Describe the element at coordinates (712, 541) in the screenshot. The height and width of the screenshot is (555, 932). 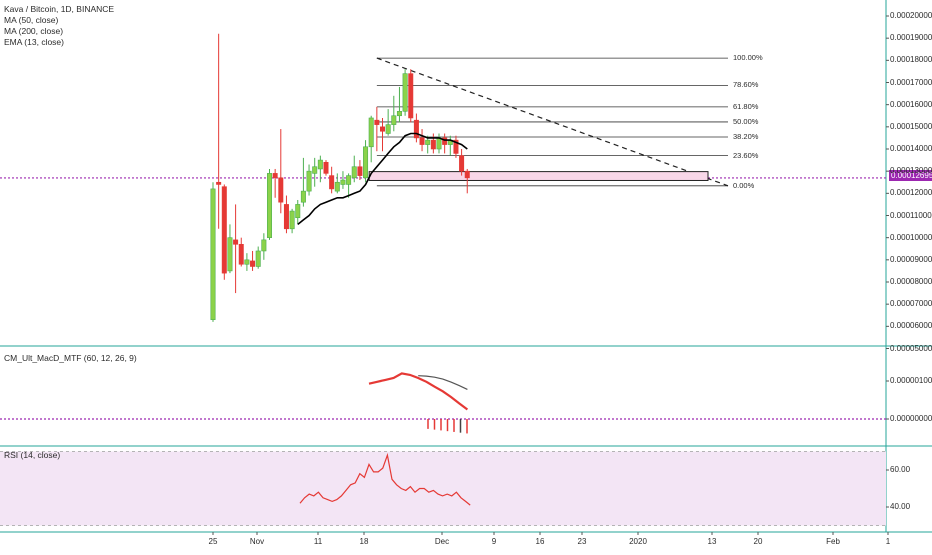
I see `time-axis-tick-label: 13` at that location.